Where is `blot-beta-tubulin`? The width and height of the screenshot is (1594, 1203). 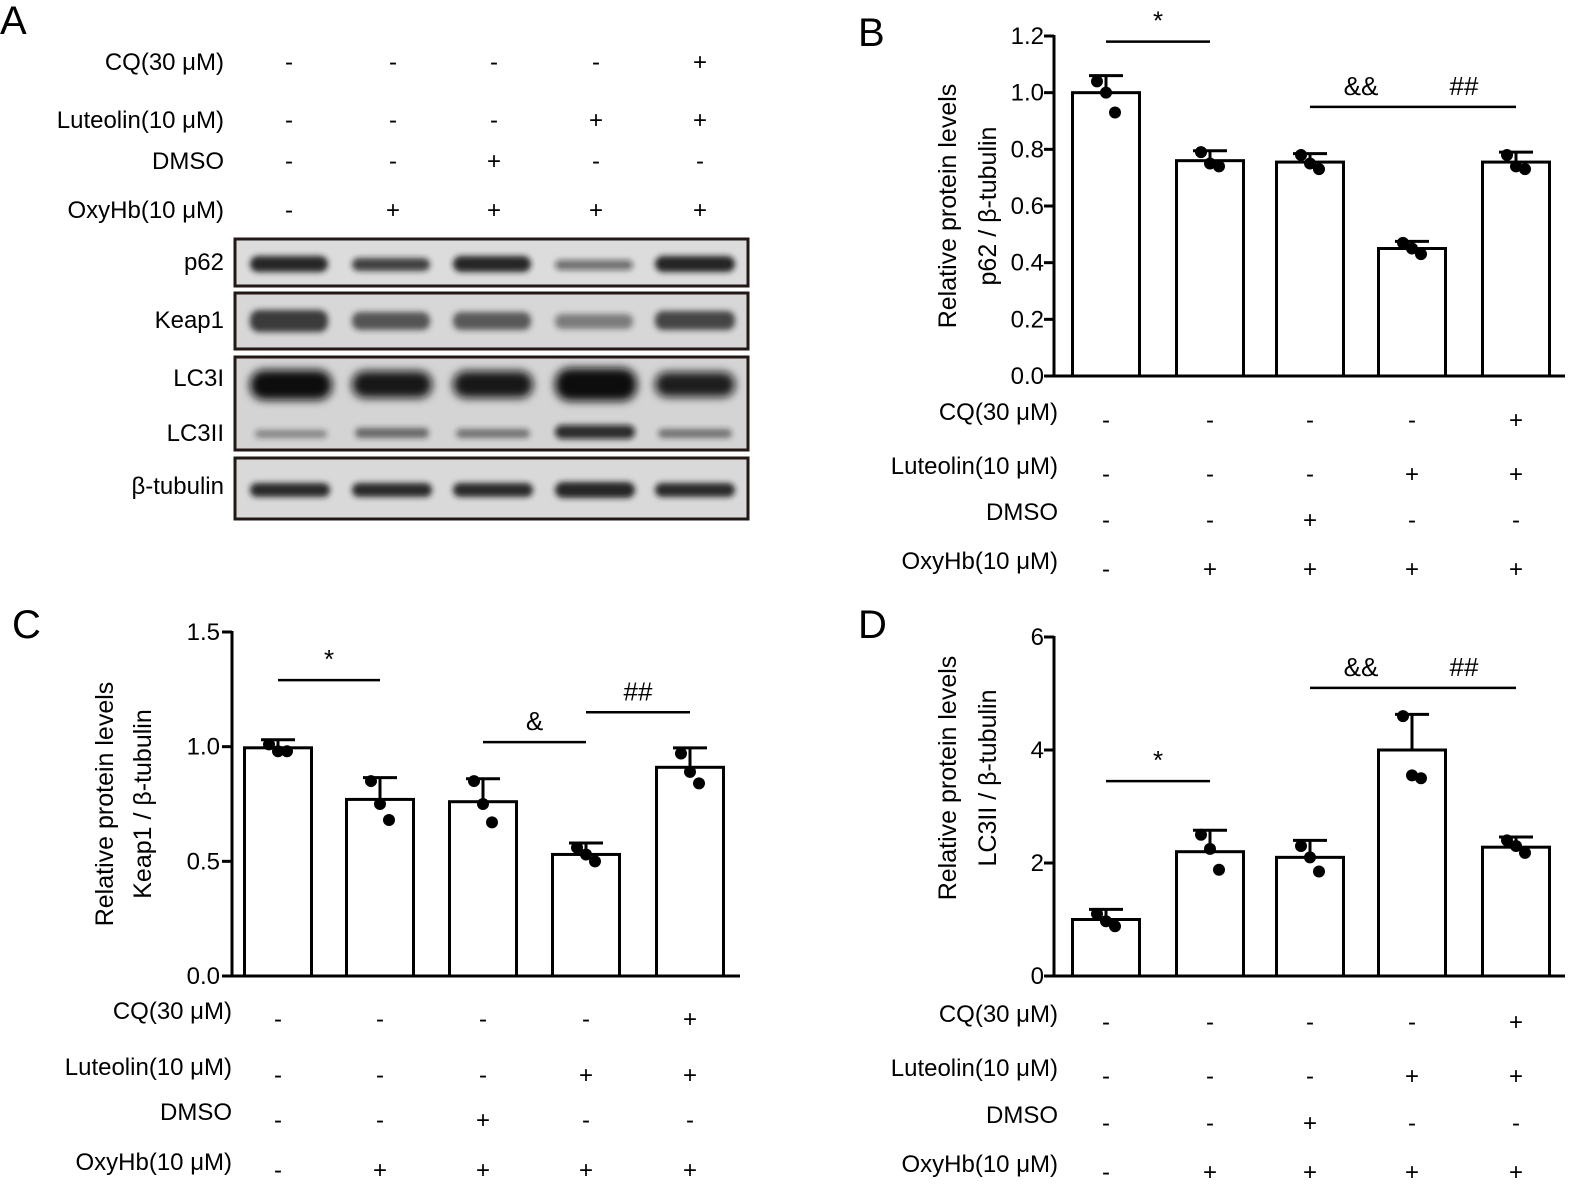 blot-beta-tubulin is located at coordinates (491, 488).